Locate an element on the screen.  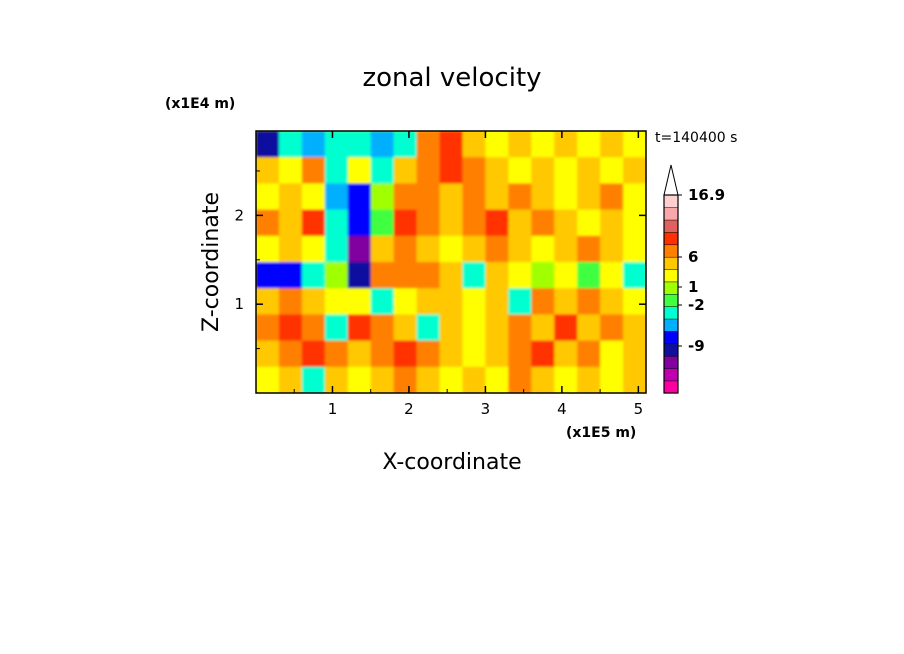
colorbar-label: 1 is located at coordinates (693, 287).